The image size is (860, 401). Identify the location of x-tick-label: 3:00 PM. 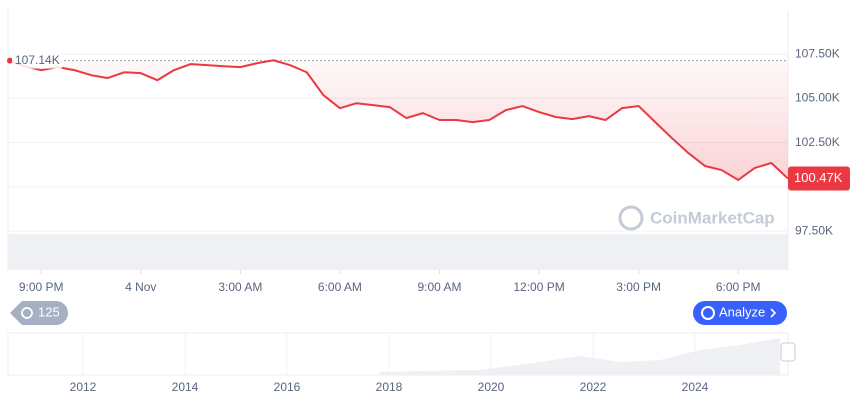
(638, 287).